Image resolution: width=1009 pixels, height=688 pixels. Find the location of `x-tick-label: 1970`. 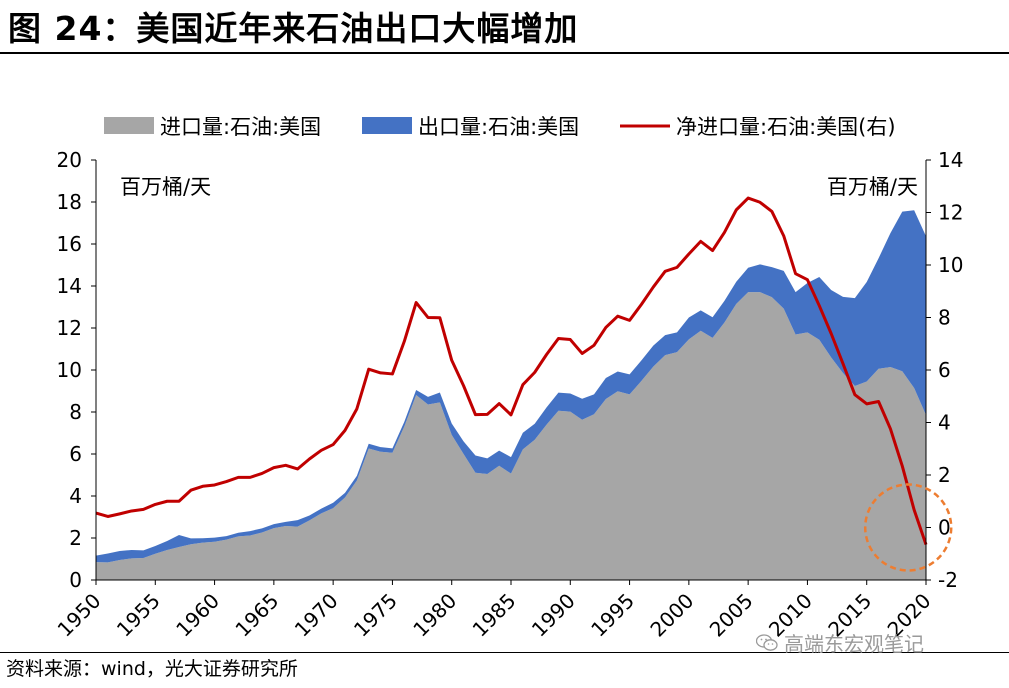

x-tick-label: 1970 is located at coordinates (316, 615).